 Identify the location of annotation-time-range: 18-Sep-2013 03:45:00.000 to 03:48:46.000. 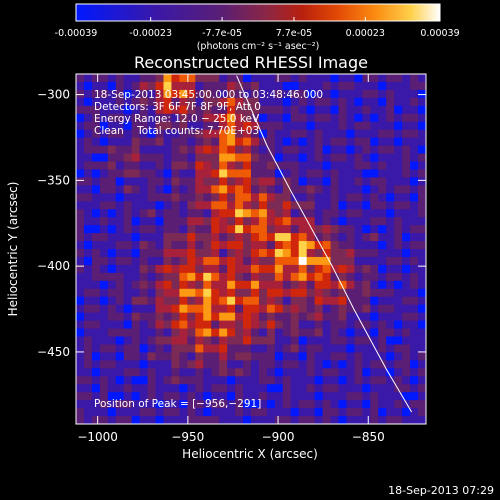
(208, 95).